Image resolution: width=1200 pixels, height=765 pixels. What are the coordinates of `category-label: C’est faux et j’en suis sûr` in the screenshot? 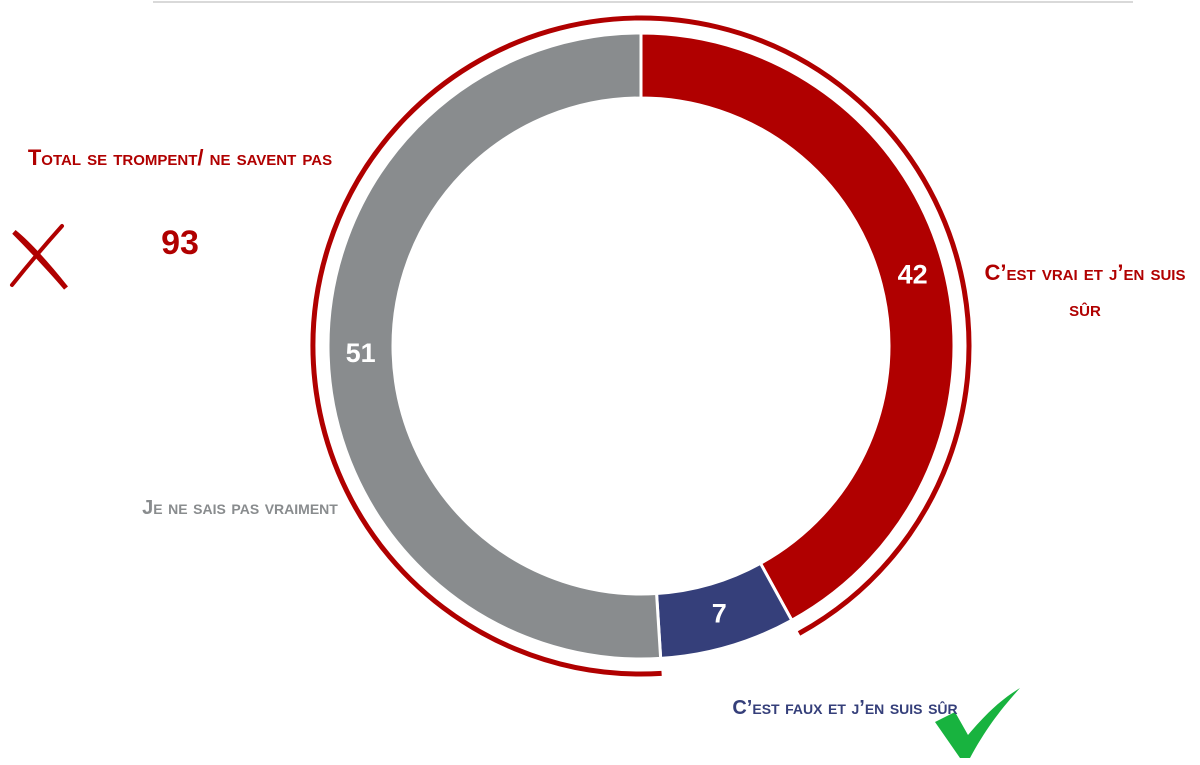 It's located at (845, 708).